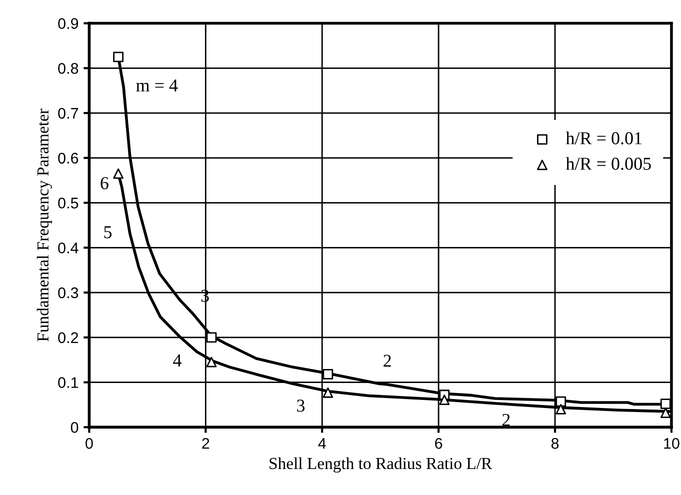  What do you see at coordinates (68, 248) in the screenshot?
I see `y-tick-label: 0.4` at bounding box center [68, 248].